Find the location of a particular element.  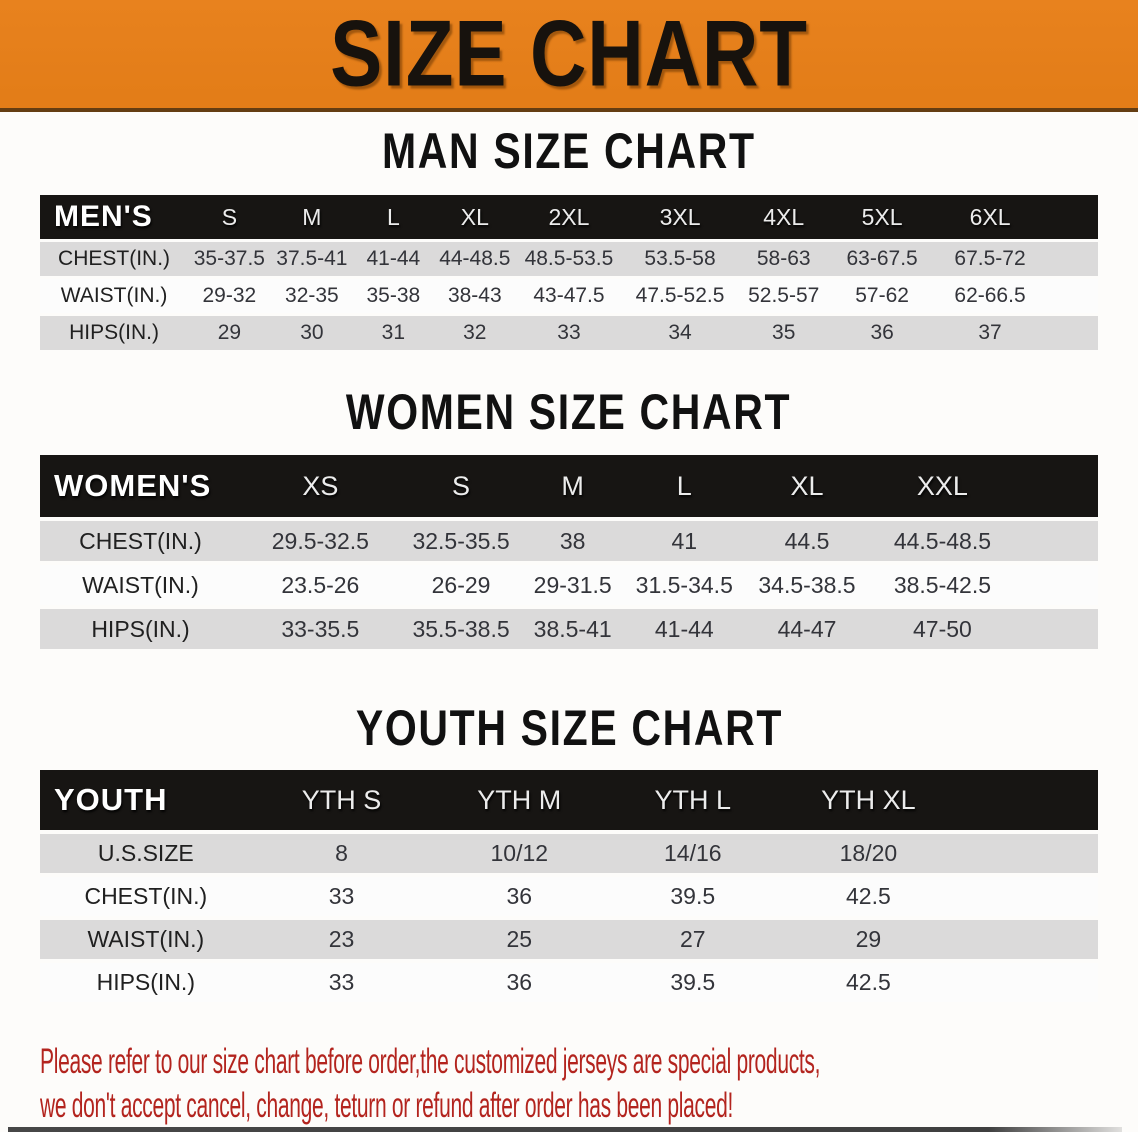

banner-title: SIZE CHART is located at coordinates (569, 54).